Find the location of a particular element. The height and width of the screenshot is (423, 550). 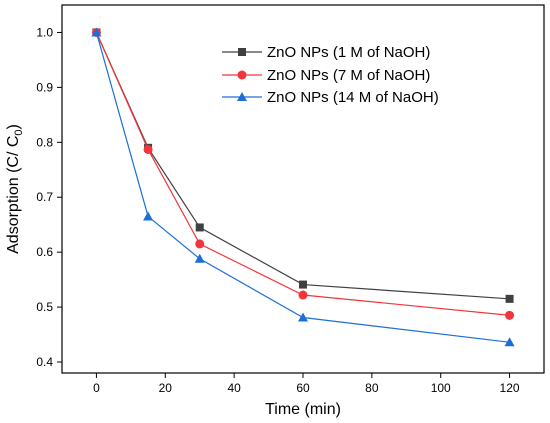

y-axis-title-close: ) is located at coordinates (13, 126).